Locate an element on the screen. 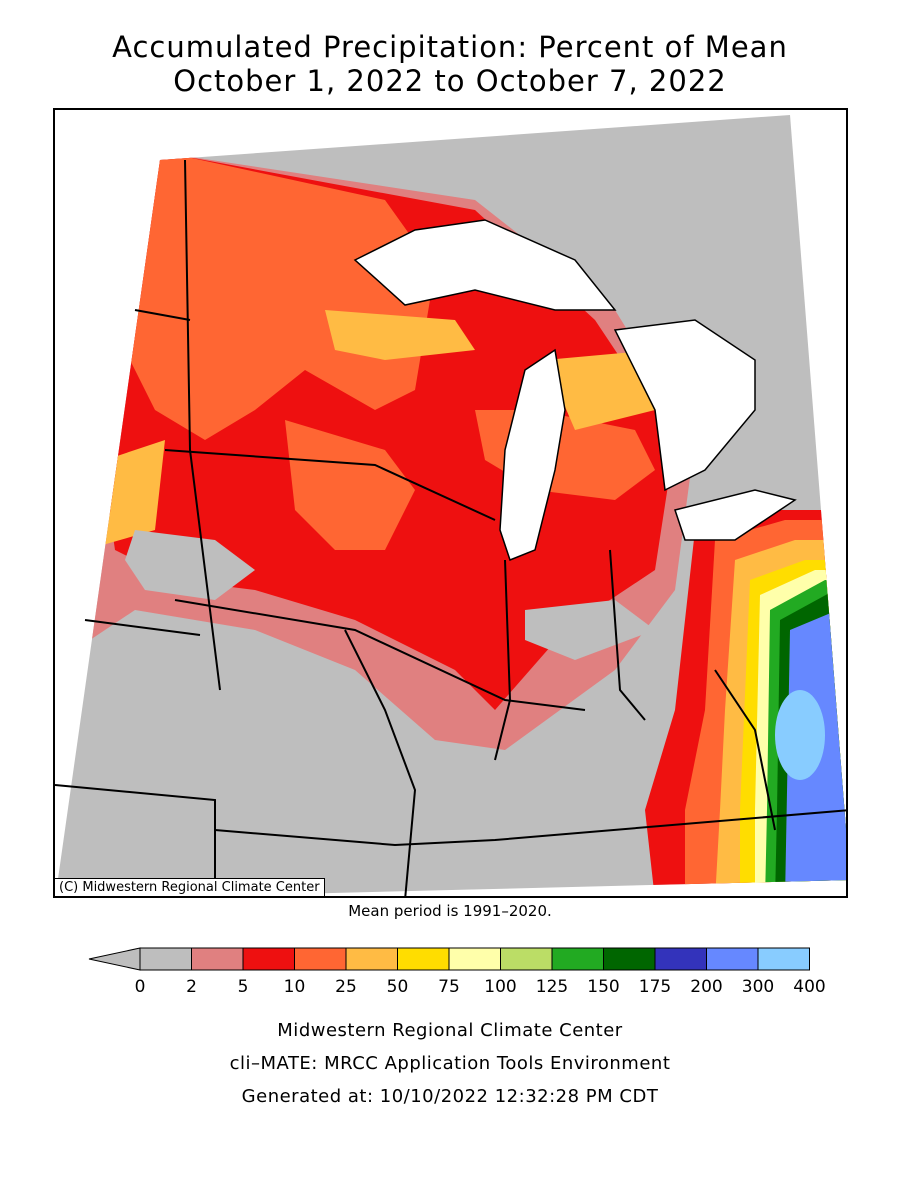  legend-tick-label: 25 is located at coordinates (346, 987).